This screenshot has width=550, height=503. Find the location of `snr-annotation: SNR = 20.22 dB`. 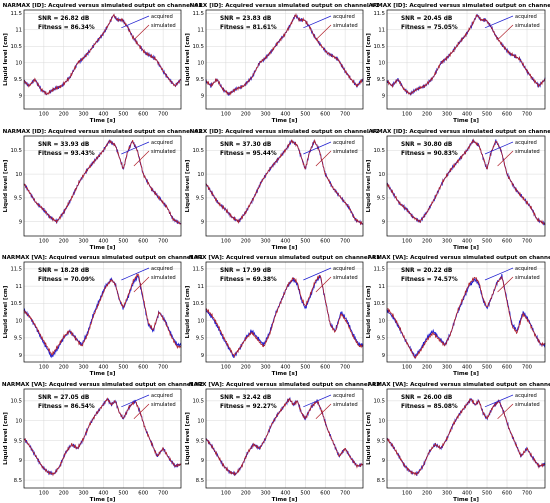

snr-annotation: SNR = 20.22 dB is located at coordinates (427, 271).